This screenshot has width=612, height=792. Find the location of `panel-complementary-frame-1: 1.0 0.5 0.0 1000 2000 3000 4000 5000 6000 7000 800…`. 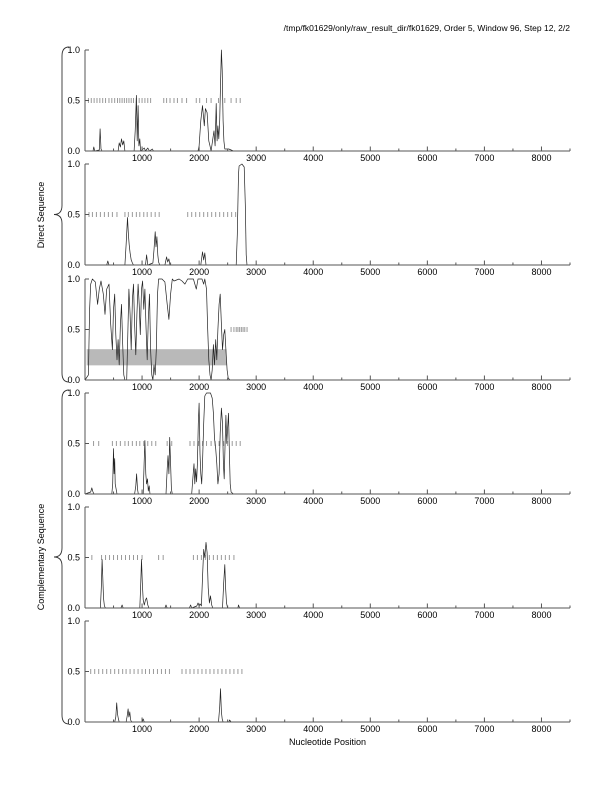

panel-complementary-frame-1: 1.0 0.5 0.0 1000 2000 3000 4000 5000 6000 7000 800… is located at coordinates (319, 447).